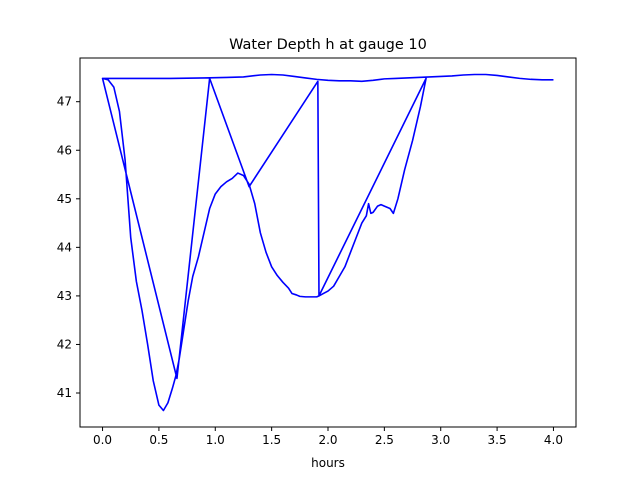 The height and width of the screenshot is (485, 640). Describe the element at coordinates (64, 393) in the screenshot. I see `y-tick-label: 41` at that location.